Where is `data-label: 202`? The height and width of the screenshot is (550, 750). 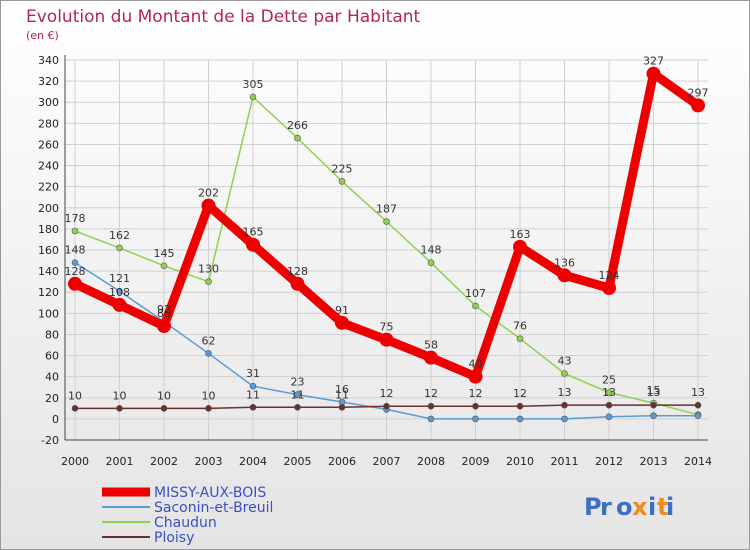 data-label: 202 is located at coordinates (208, 193).